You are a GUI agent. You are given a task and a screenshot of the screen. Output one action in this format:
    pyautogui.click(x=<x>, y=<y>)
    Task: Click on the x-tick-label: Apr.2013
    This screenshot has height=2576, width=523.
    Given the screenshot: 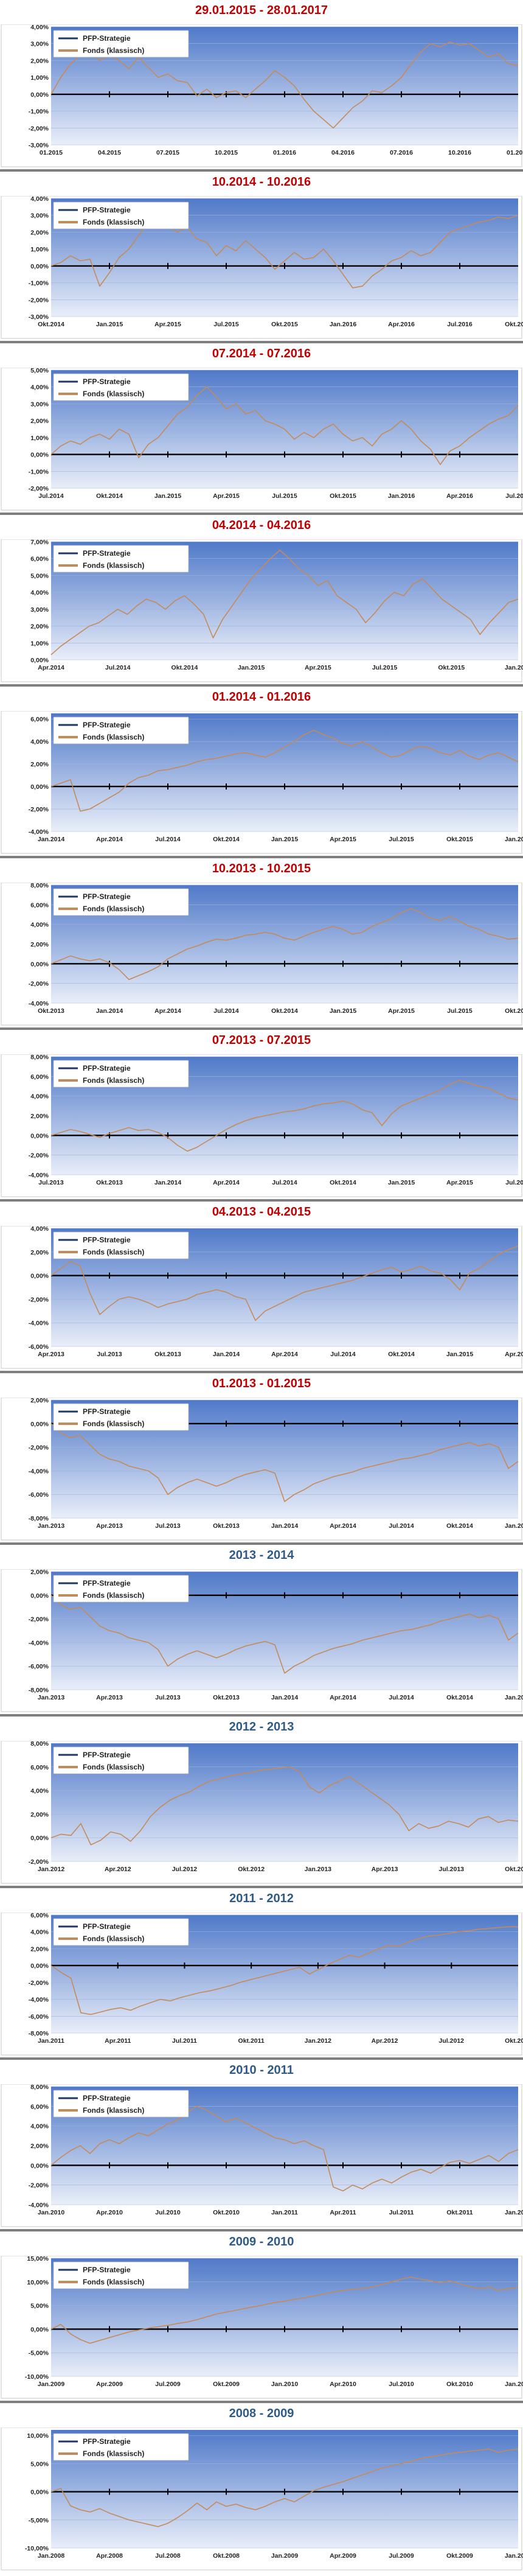 What is the action you would take?
    pyautogui.click(x=110, y=1697)
    